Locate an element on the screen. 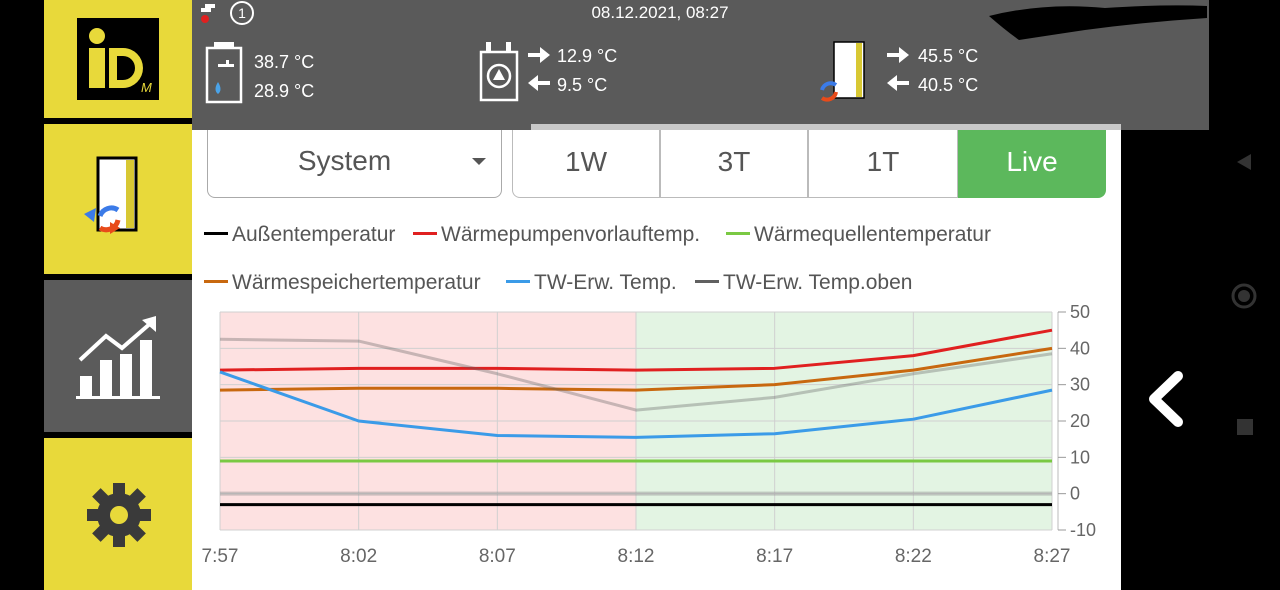  legend-label: Wärmespeichertemperatur is located at coordinates (356, 282).